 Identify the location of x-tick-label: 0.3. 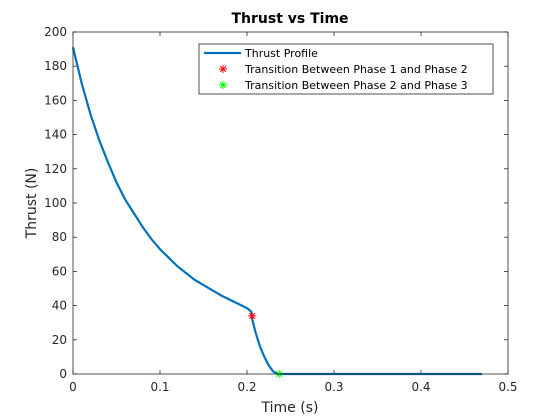
(333, 387).